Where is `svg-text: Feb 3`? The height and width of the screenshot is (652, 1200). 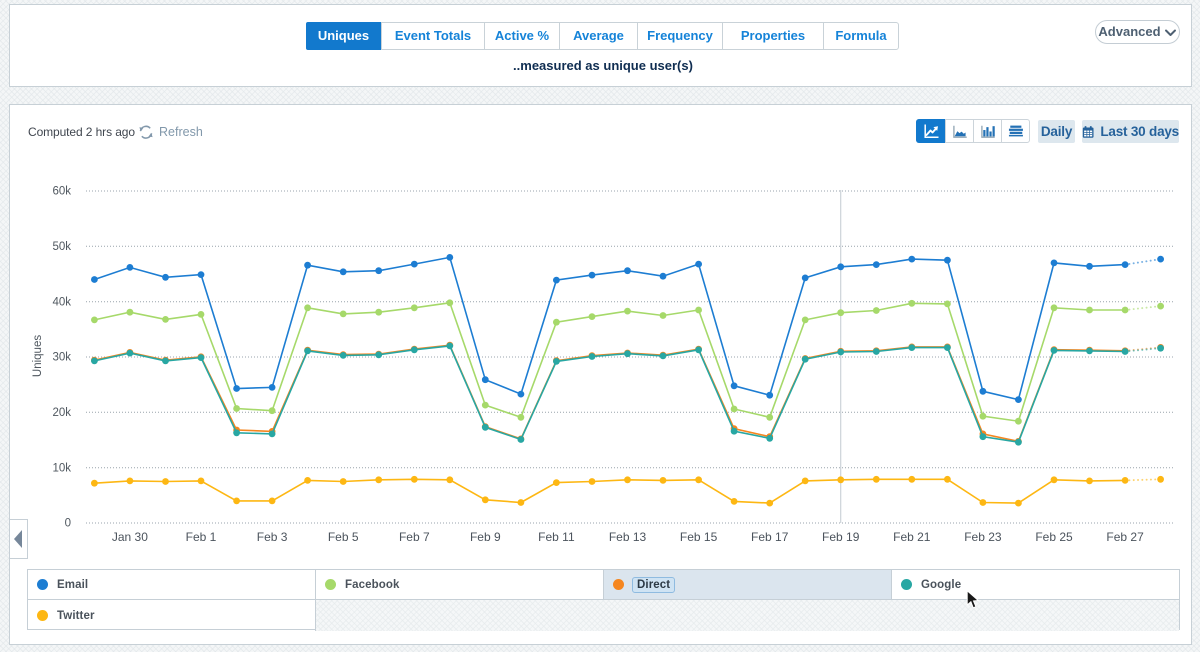
svg-text: Feb 3 is located at coordinates (272, 537).